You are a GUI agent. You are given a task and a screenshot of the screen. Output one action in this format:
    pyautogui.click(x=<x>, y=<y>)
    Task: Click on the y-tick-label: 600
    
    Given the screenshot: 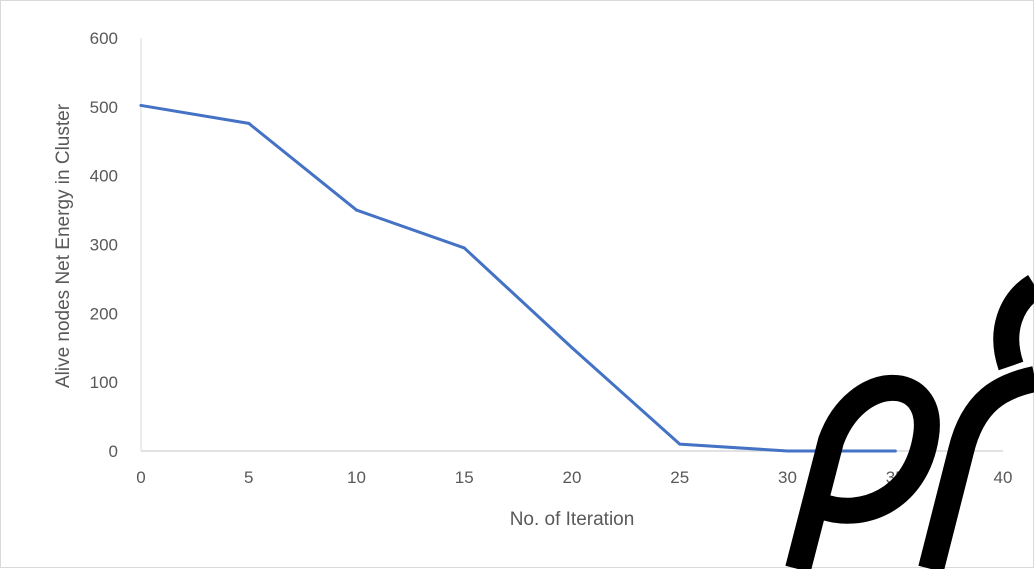 What is the action you would take?
    pyautogui.click(x=104, y=38)
    